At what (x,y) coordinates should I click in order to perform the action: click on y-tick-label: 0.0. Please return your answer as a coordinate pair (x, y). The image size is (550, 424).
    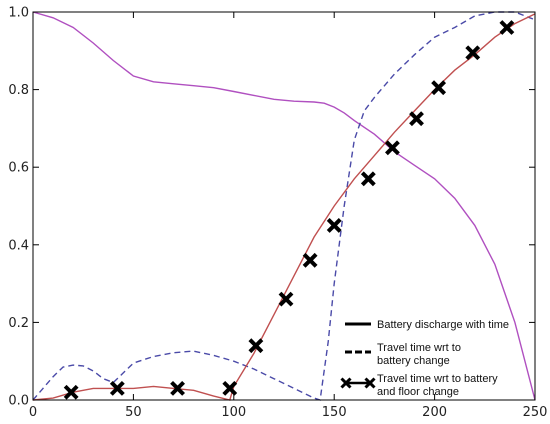
    Looking at the image, I should click on (18, 401).